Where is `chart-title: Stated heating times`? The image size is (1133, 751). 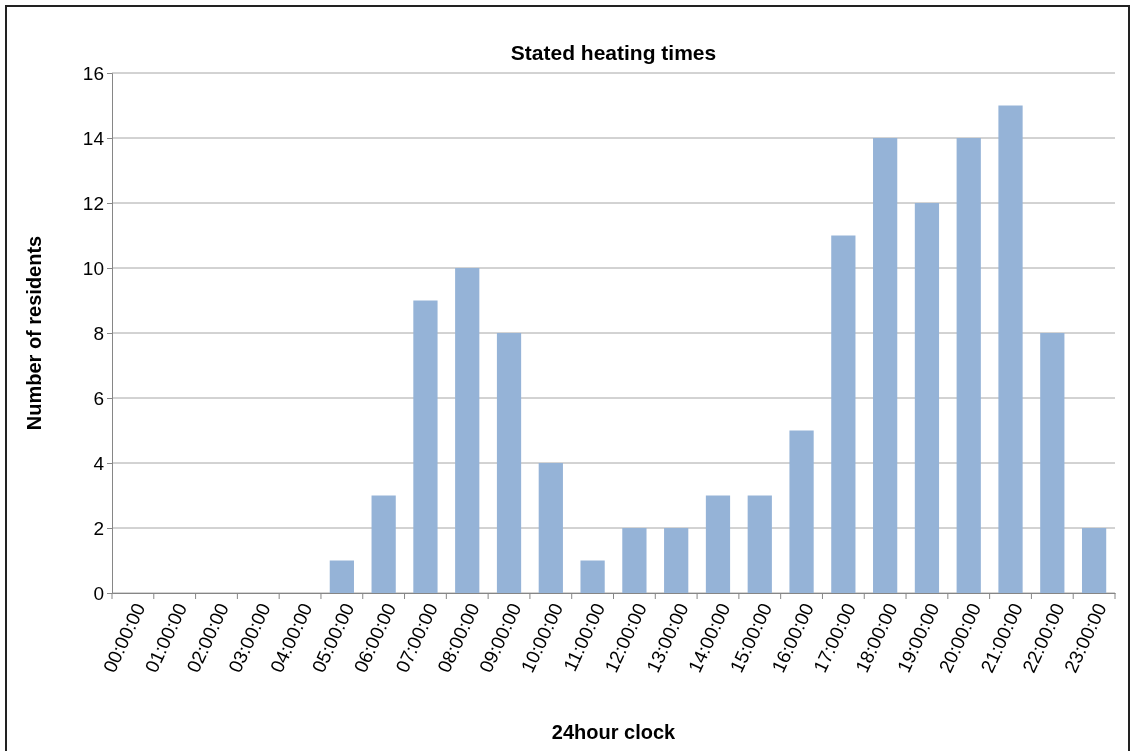 chart-title: Stated heating times is located at coordinates (613, 52).